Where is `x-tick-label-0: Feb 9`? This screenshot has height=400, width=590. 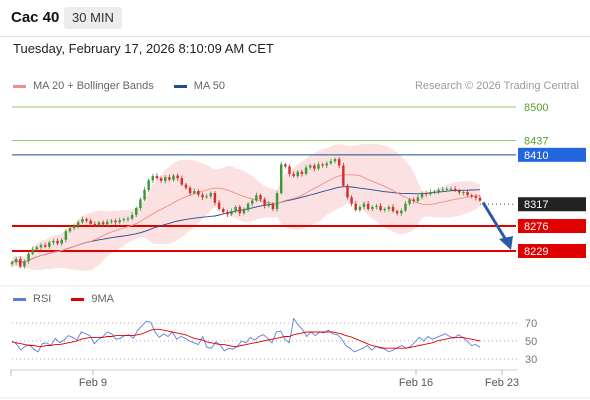 x-tick-label-0: Feb 9 is located at coordinates (93, 383).